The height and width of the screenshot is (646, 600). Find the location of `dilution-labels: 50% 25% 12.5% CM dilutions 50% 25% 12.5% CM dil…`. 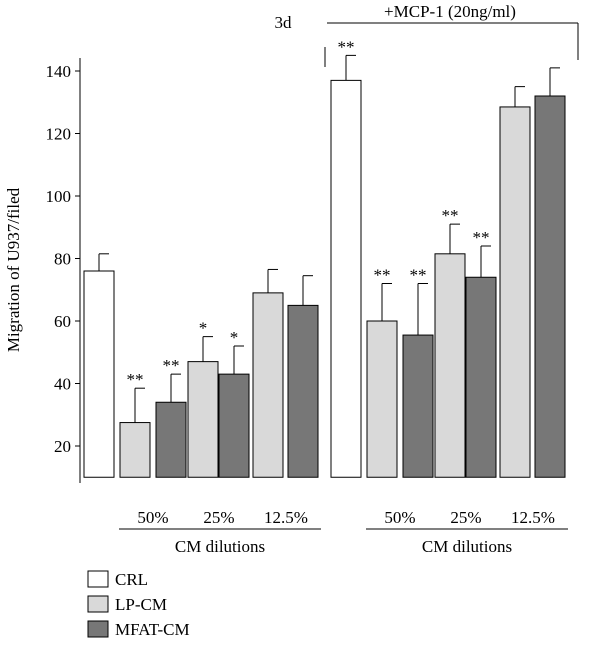

dilution-labels: 50% 25% 12.5% CM dilutions 50% 25% 12.5% CM dil… is located at coordinates (343, 532).